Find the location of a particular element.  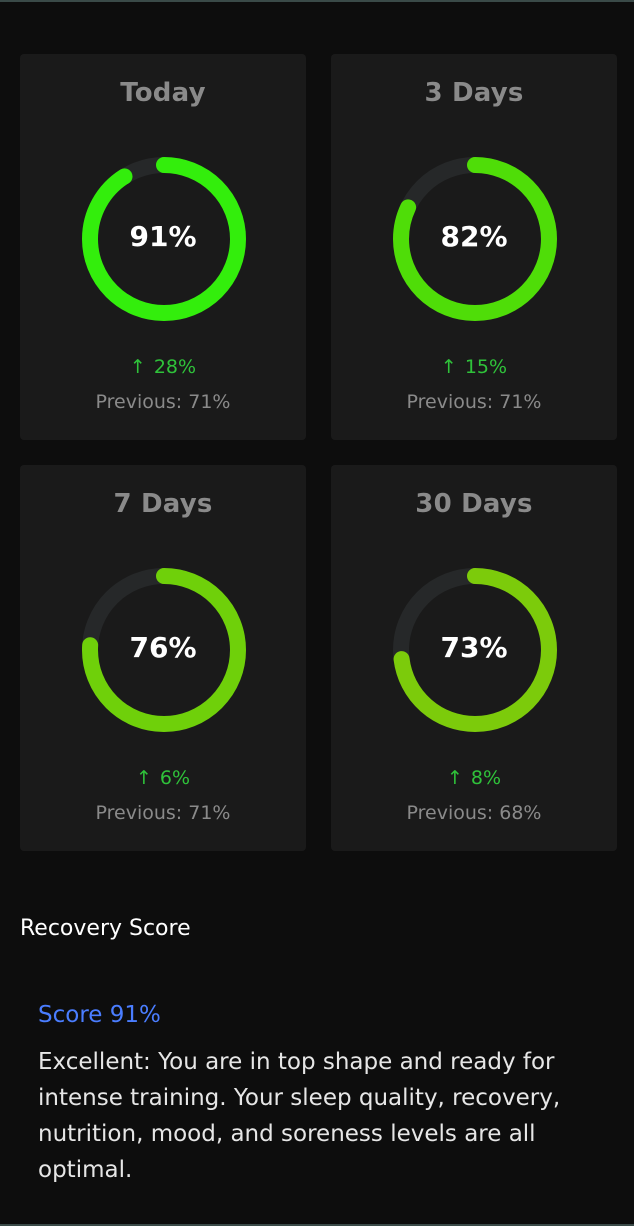

change-indicator: ↑ 28% is located at coordinates (163, 367).